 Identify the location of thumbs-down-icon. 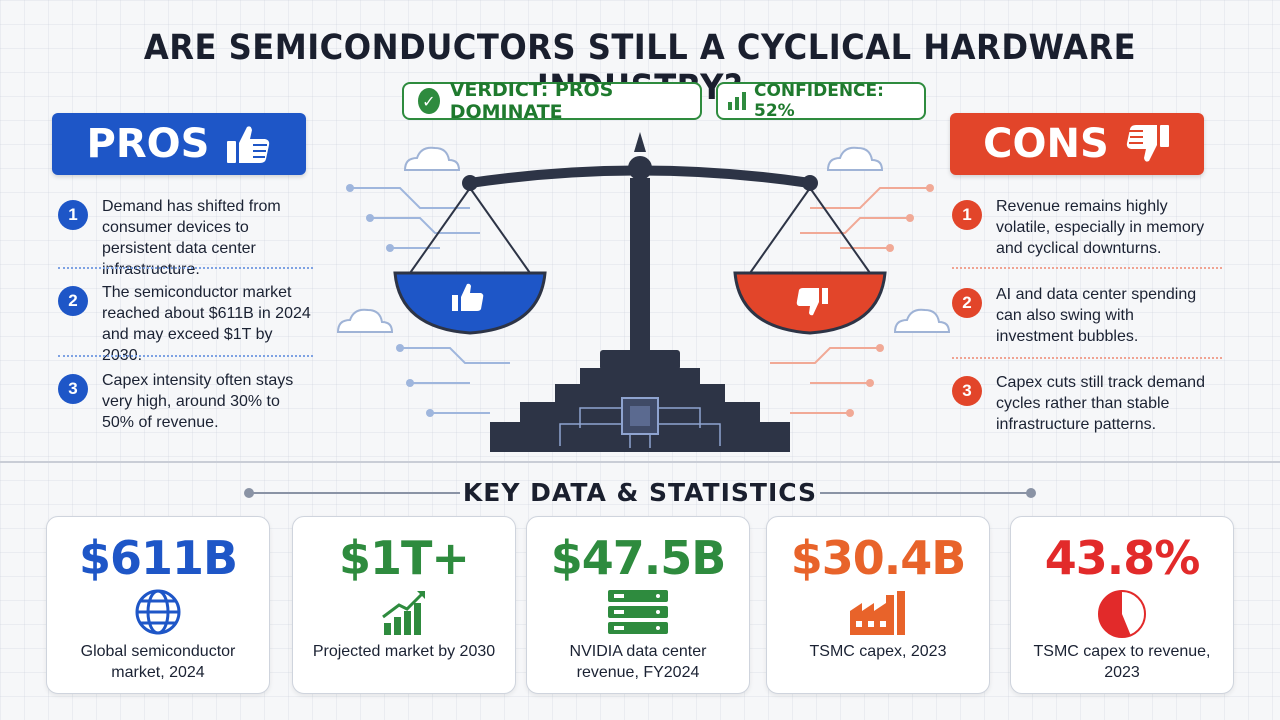
(1147, 143).